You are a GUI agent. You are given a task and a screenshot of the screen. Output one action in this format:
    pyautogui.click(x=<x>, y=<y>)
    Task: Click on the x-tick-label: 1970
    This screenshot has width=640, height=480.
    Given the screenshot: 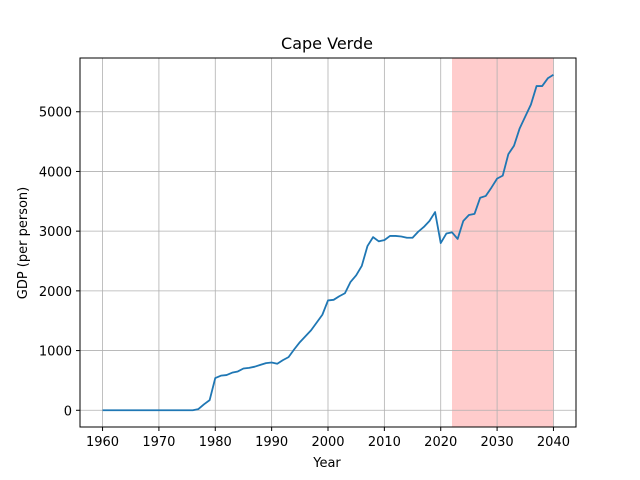 What is the action you would take?
    pyautogui.click(x=158, y=442)
    